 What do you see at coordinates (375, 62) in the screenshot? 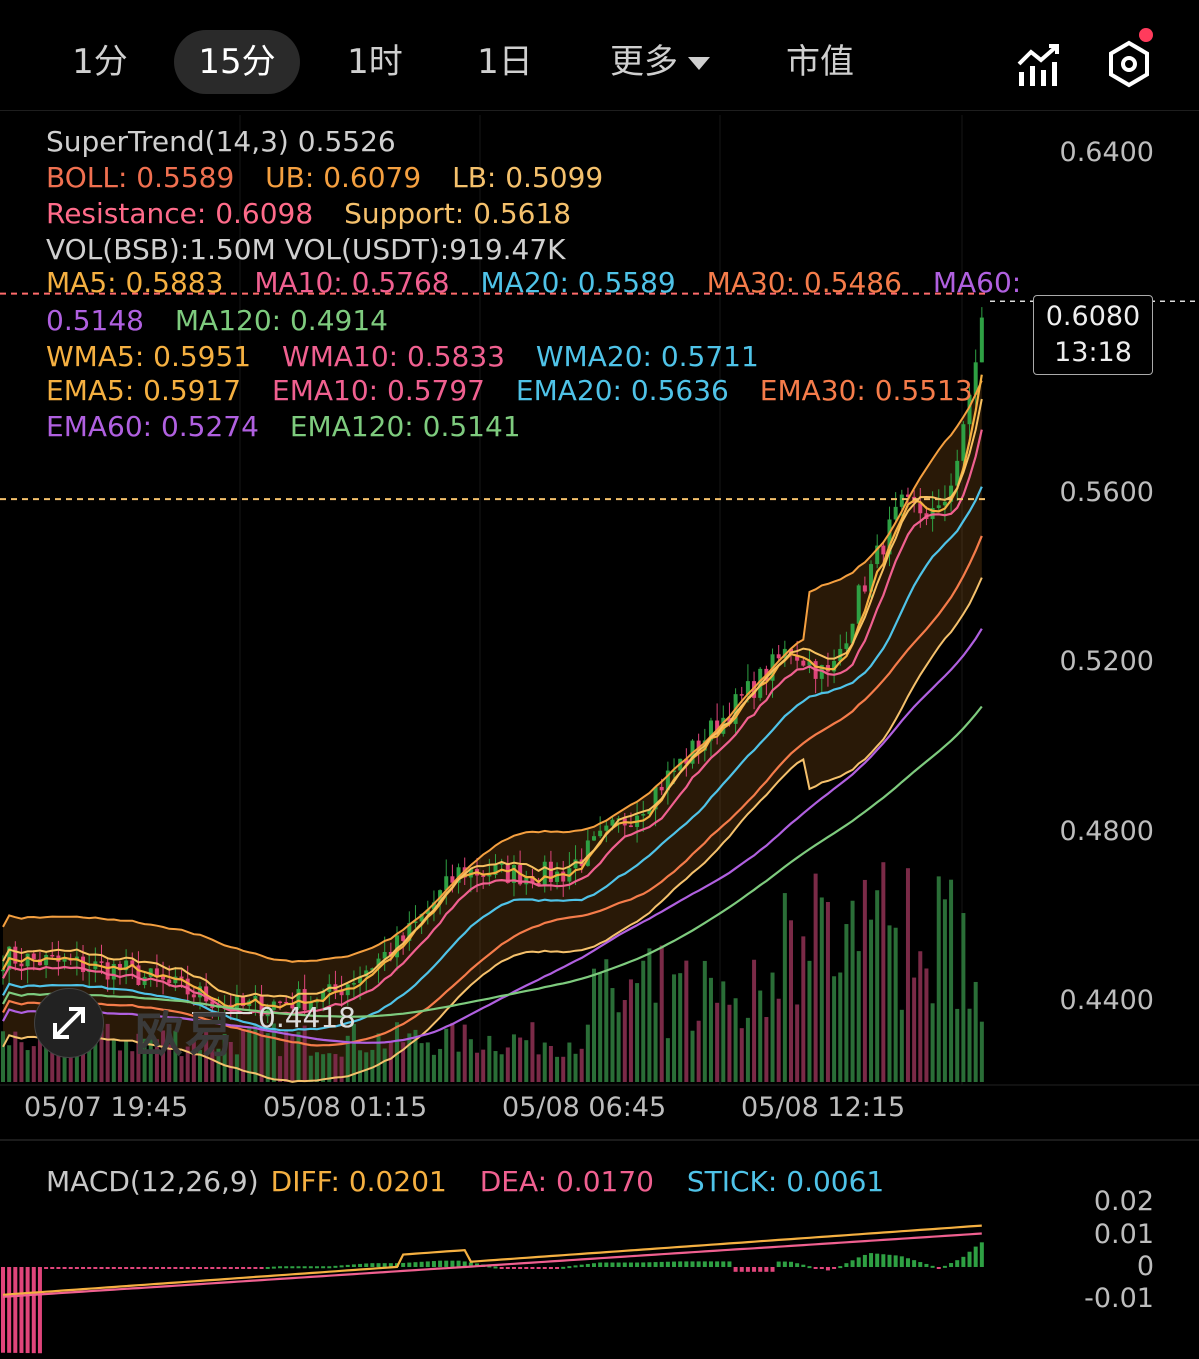
I see `tab-1hour: 1时` at bounding box center [375, 62].